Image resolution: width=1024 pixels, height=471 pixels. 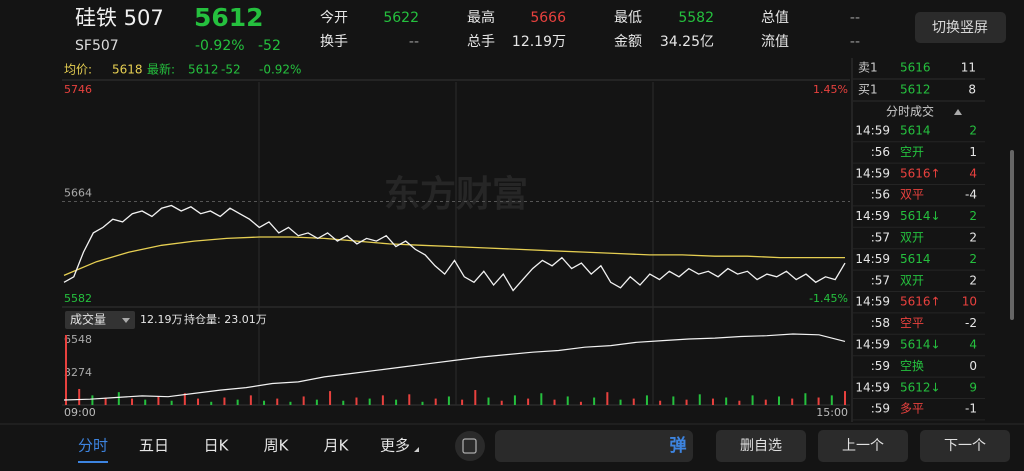 I want to click on comment-input, so click(x=594, y=446).